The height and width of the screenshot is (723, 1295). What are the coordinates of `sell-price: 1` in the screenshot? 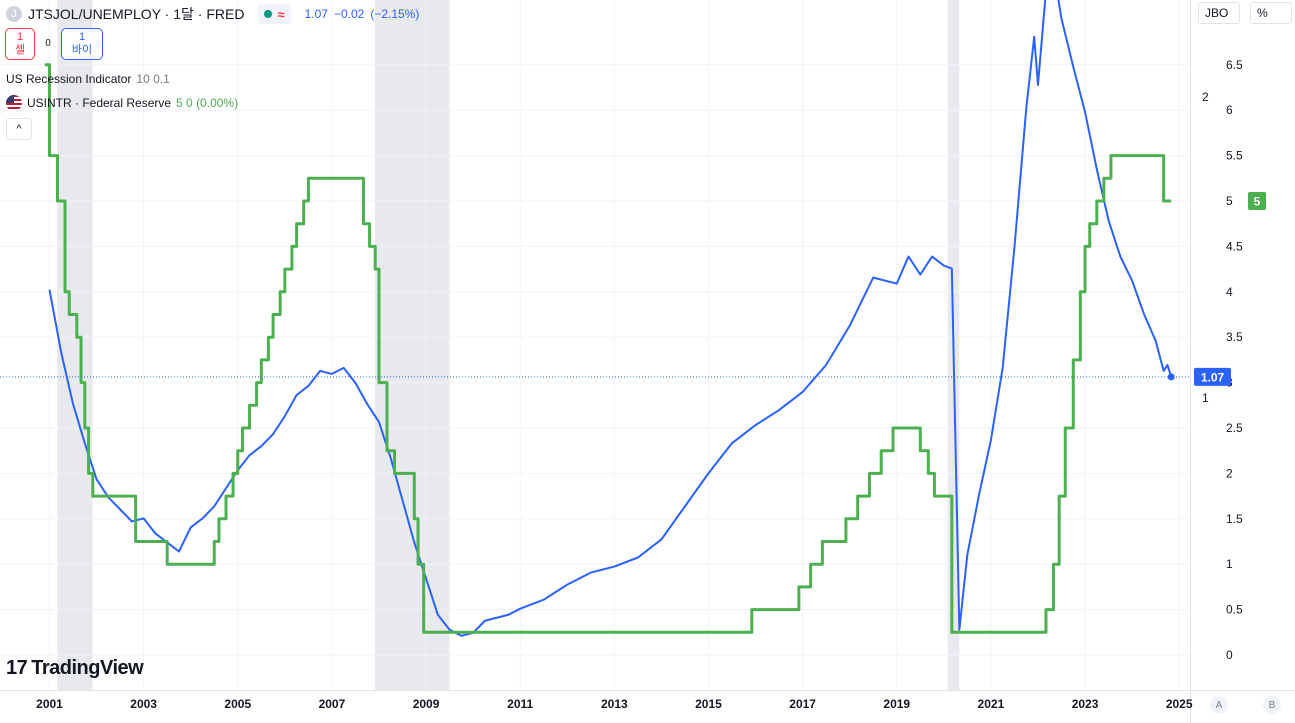 It's located at (20, 37).